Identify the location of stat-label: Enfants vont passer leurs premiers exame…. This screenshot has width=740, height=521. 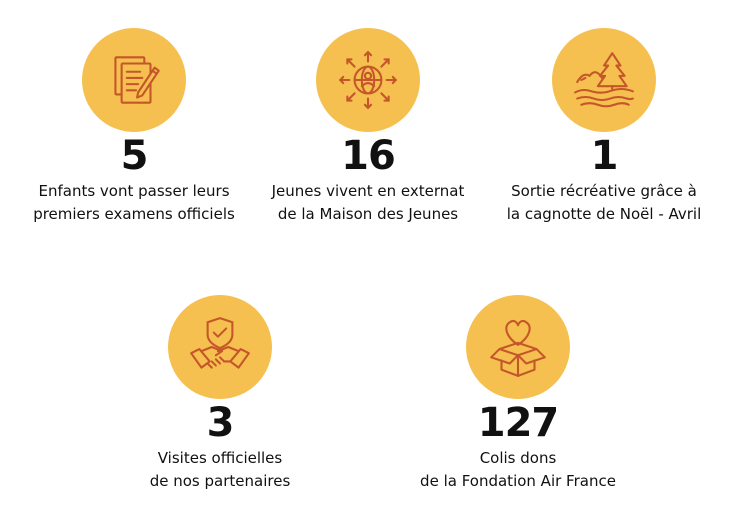
(134, 203).